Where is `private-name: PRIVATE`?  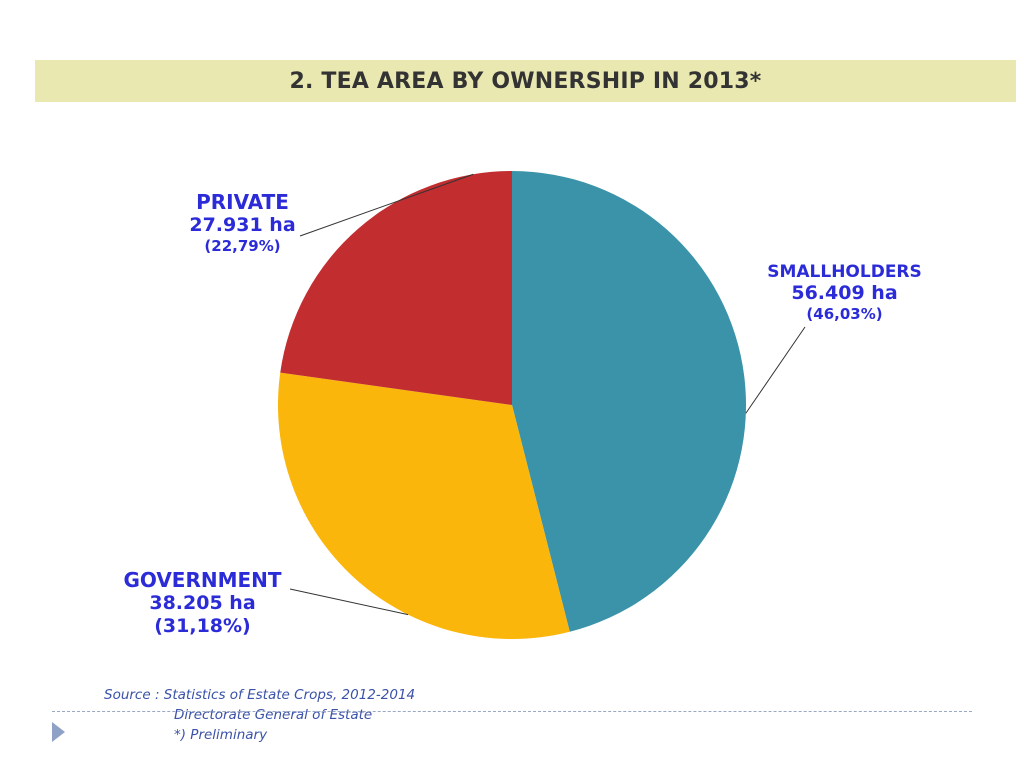
private-name: PRIVATE is located at coordinates (242, 202).